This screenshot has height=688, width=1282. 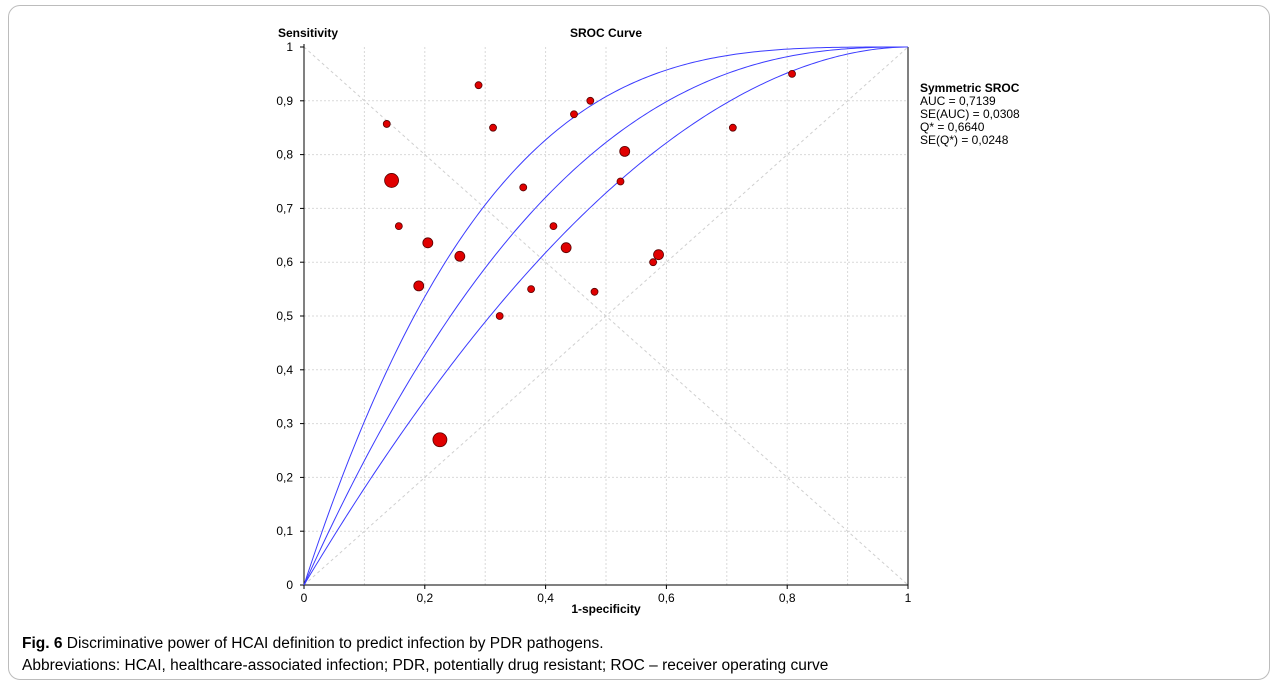 What do you see at coordinates (304, 598) in the screenshot?
I see `x-tick-label: 0` at bounding box center [304, 598].